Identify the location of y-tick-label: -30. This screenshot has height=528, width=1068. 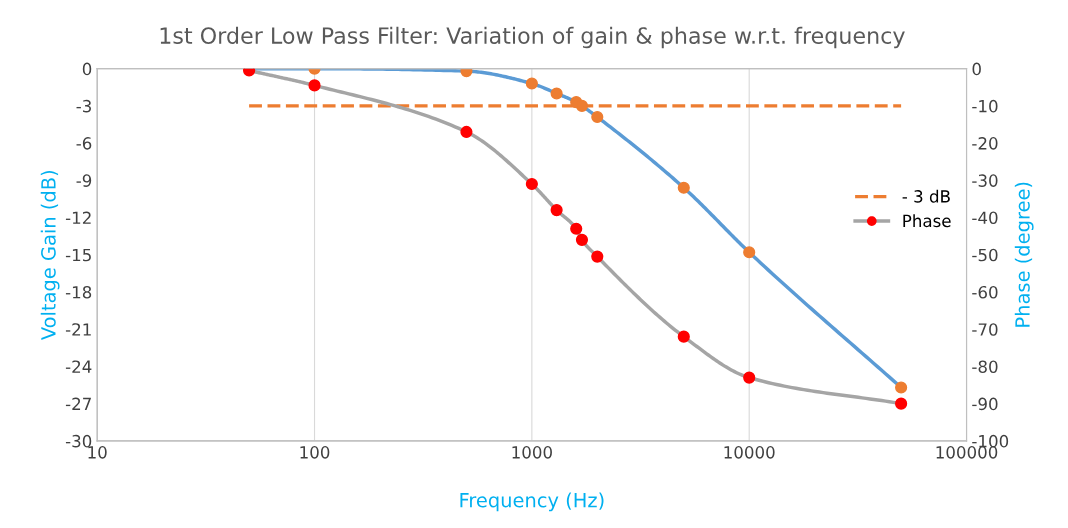
(78, 441).